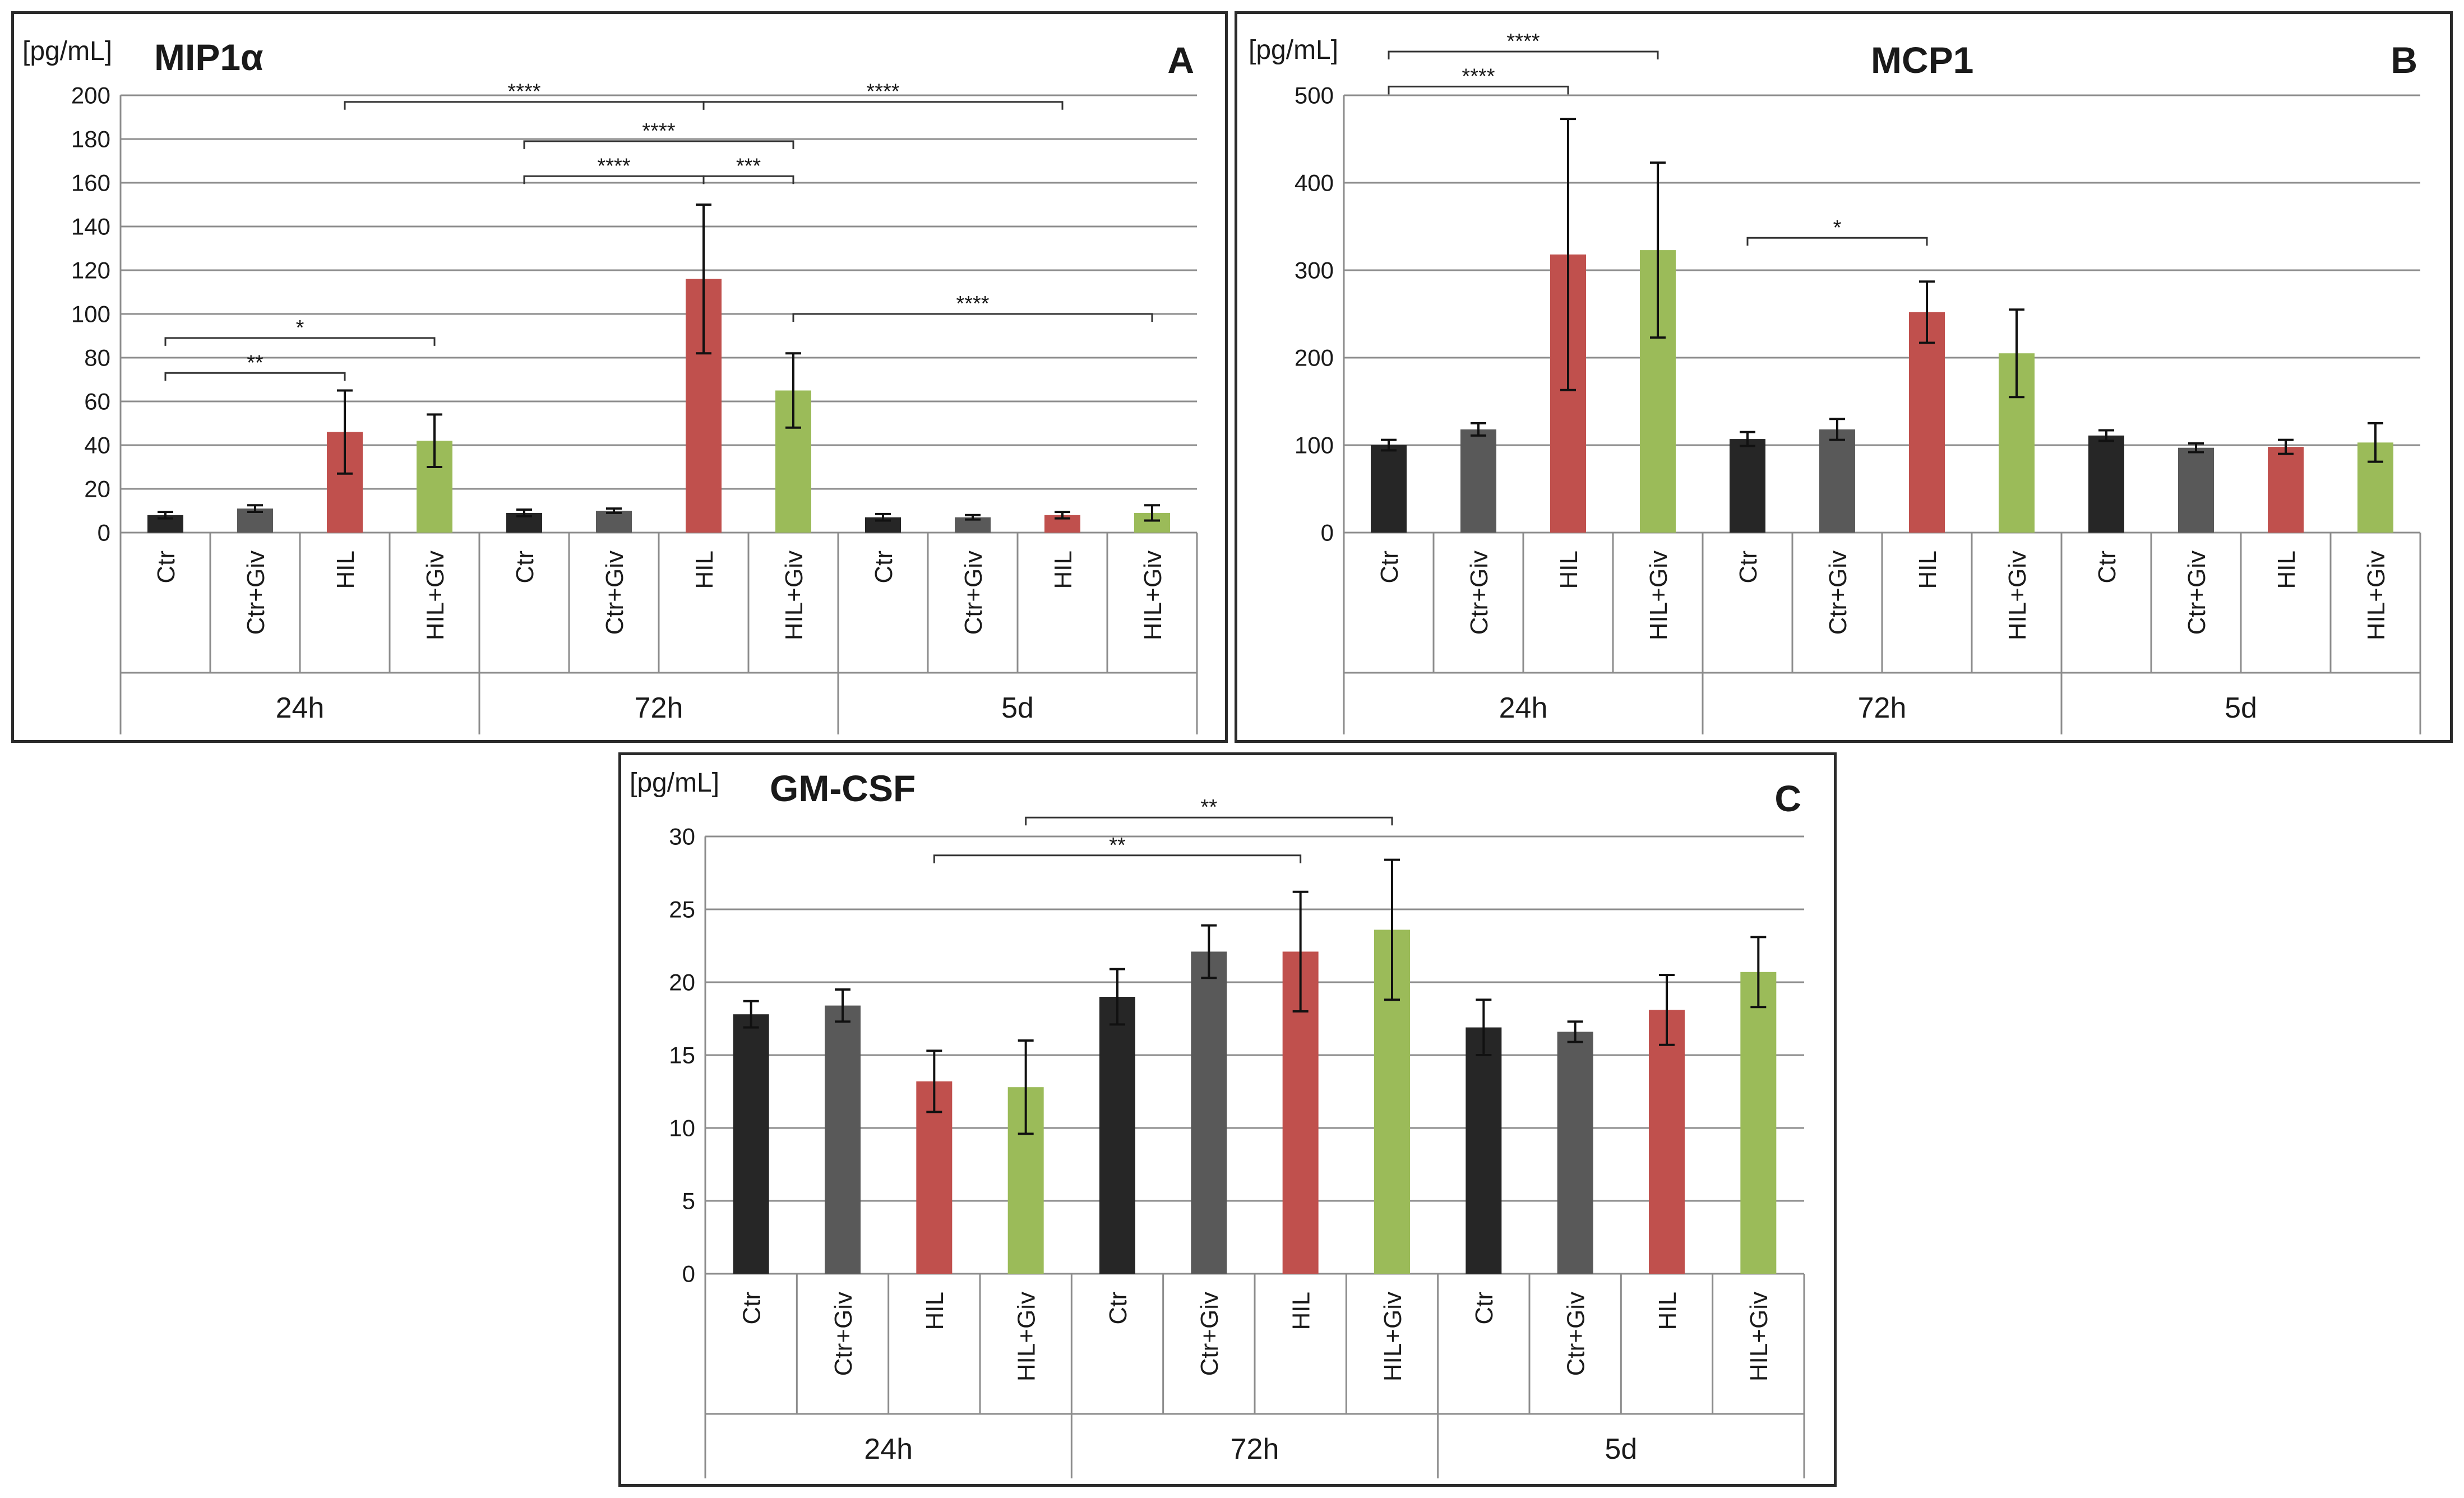 This screenshot has width=2464, height=1498. What do you see at coordinates (90, 95) in the screenshot?
I see `y-tick-label: 200` at bounding box center [90, 95].